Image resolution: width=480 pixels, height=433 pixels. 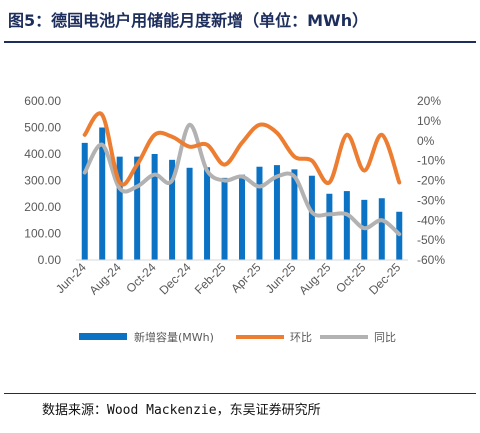 What do you see at coordinates (429, 121) in the screenshot?
I see `right-tick-label: 10%` at bounding box center [429, 121].